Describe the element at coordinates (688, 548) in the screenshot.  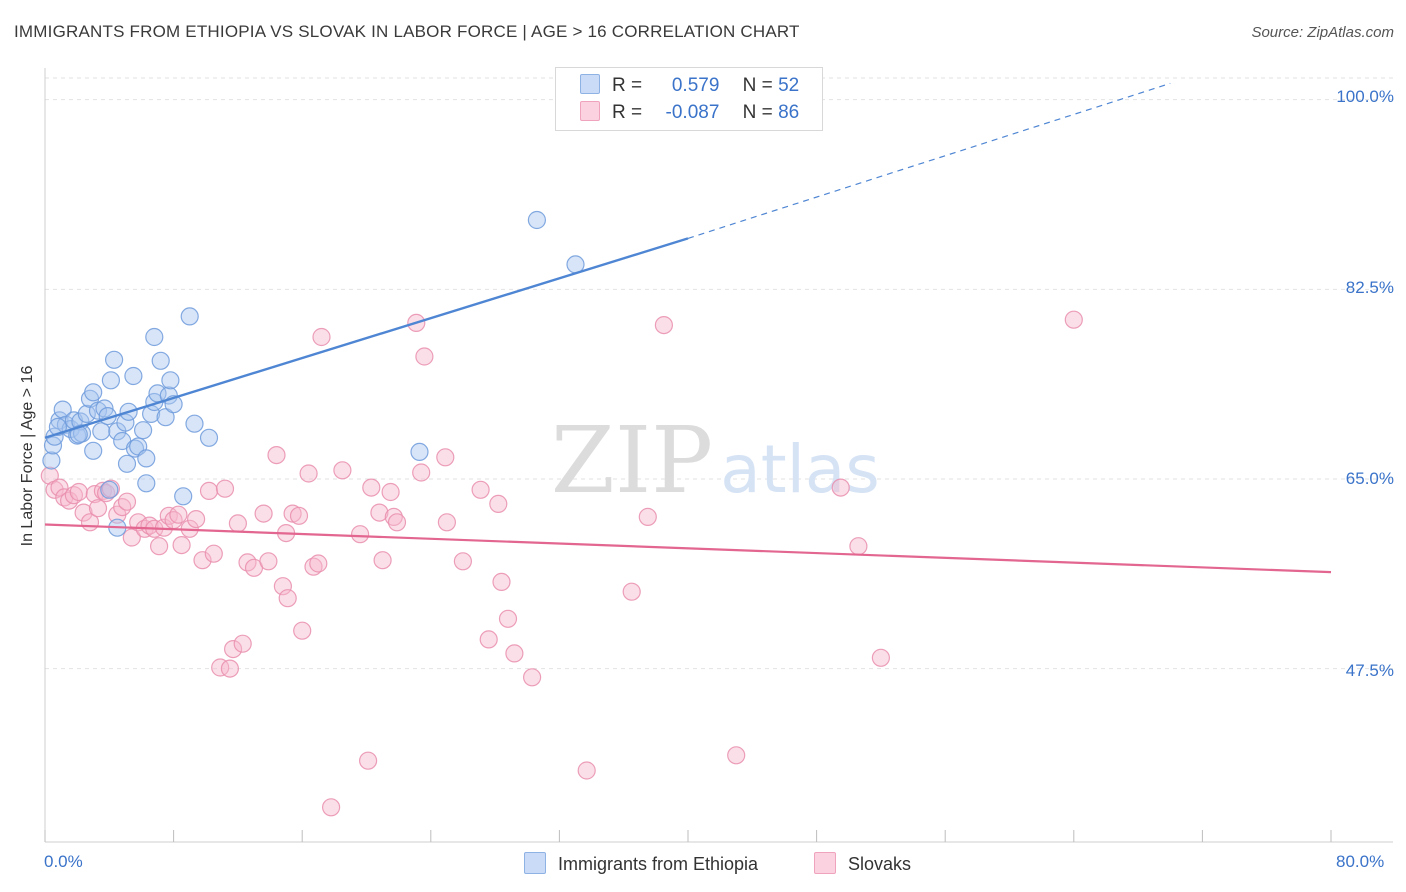
I see `slovaks-trend-line` at that location.